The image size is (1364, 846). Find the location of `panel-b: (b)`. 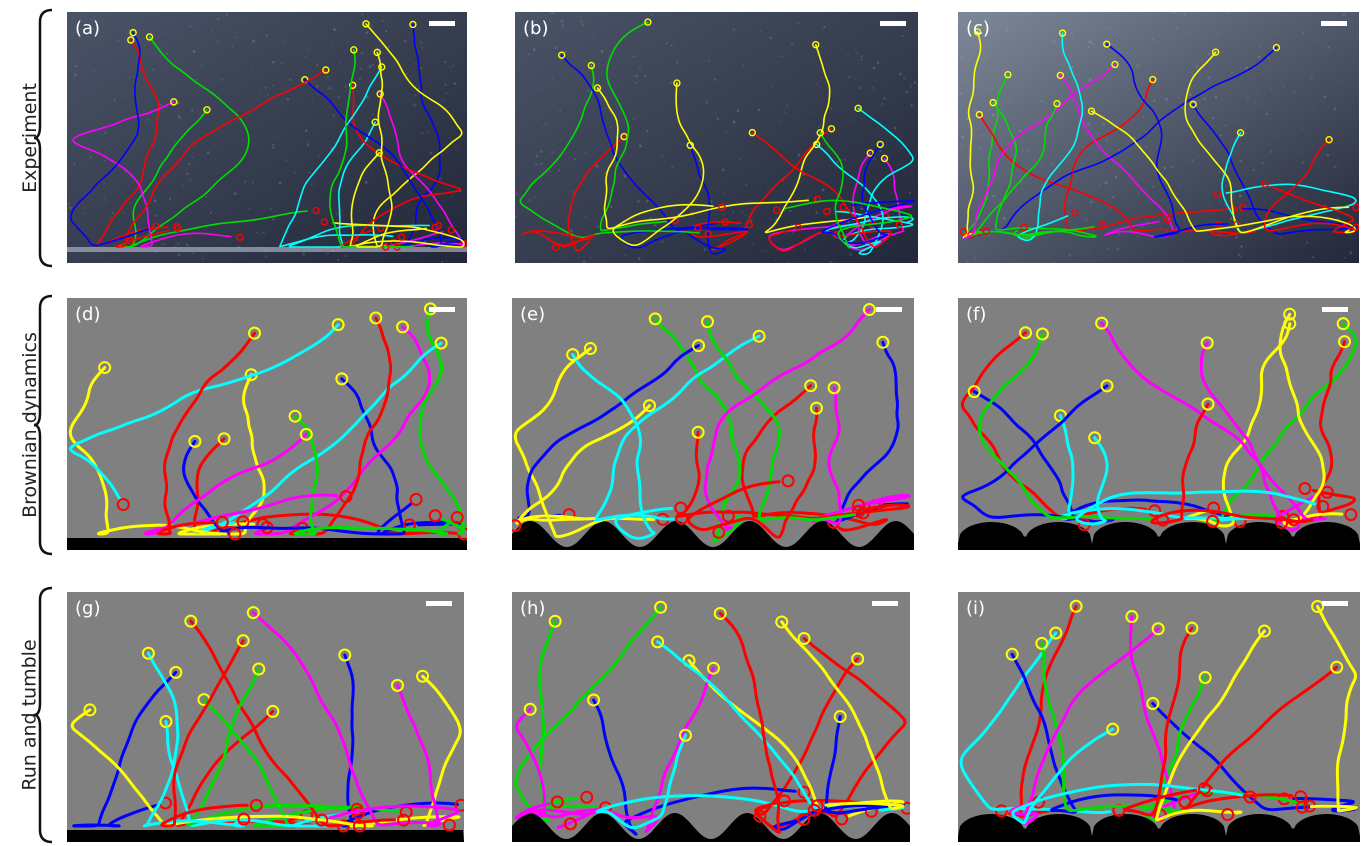

panel-b: (b) is located at coordinates (716, 137).